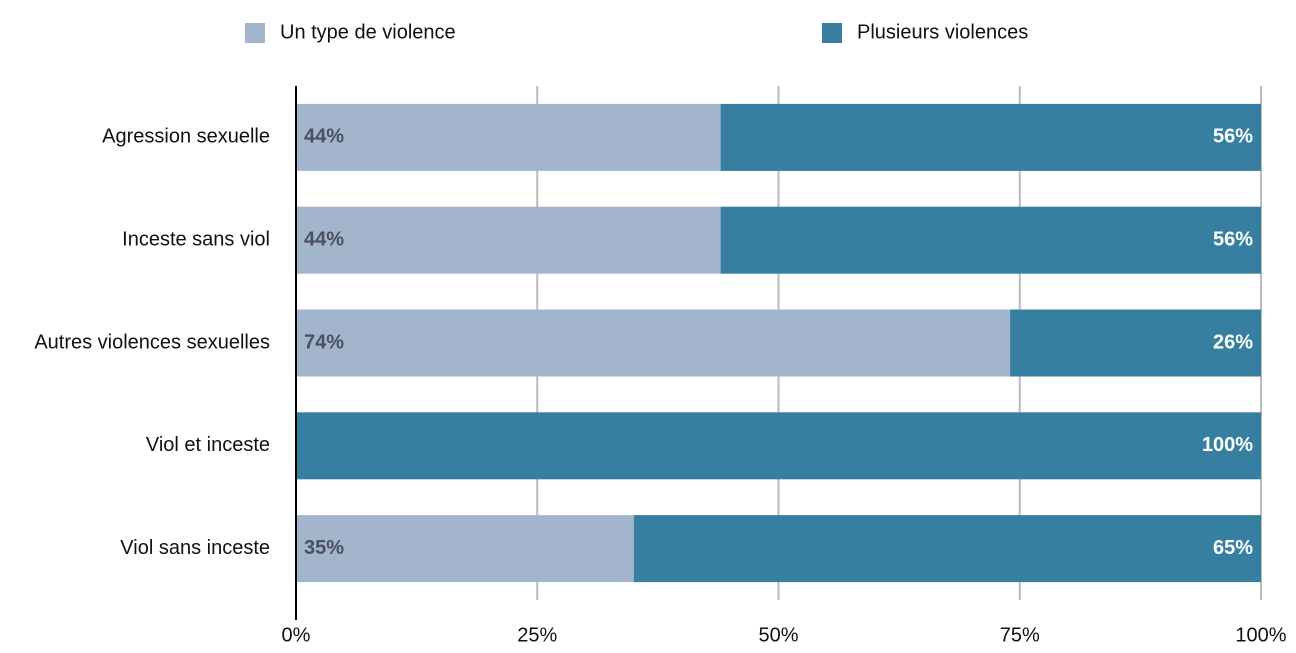 The height and width of the screenshot is (653, 1296). What do you see at coordinates (208, 445) in the screenshot?
I see `y-tick-label: Viol et inceste` at bounding box center [208, 445].